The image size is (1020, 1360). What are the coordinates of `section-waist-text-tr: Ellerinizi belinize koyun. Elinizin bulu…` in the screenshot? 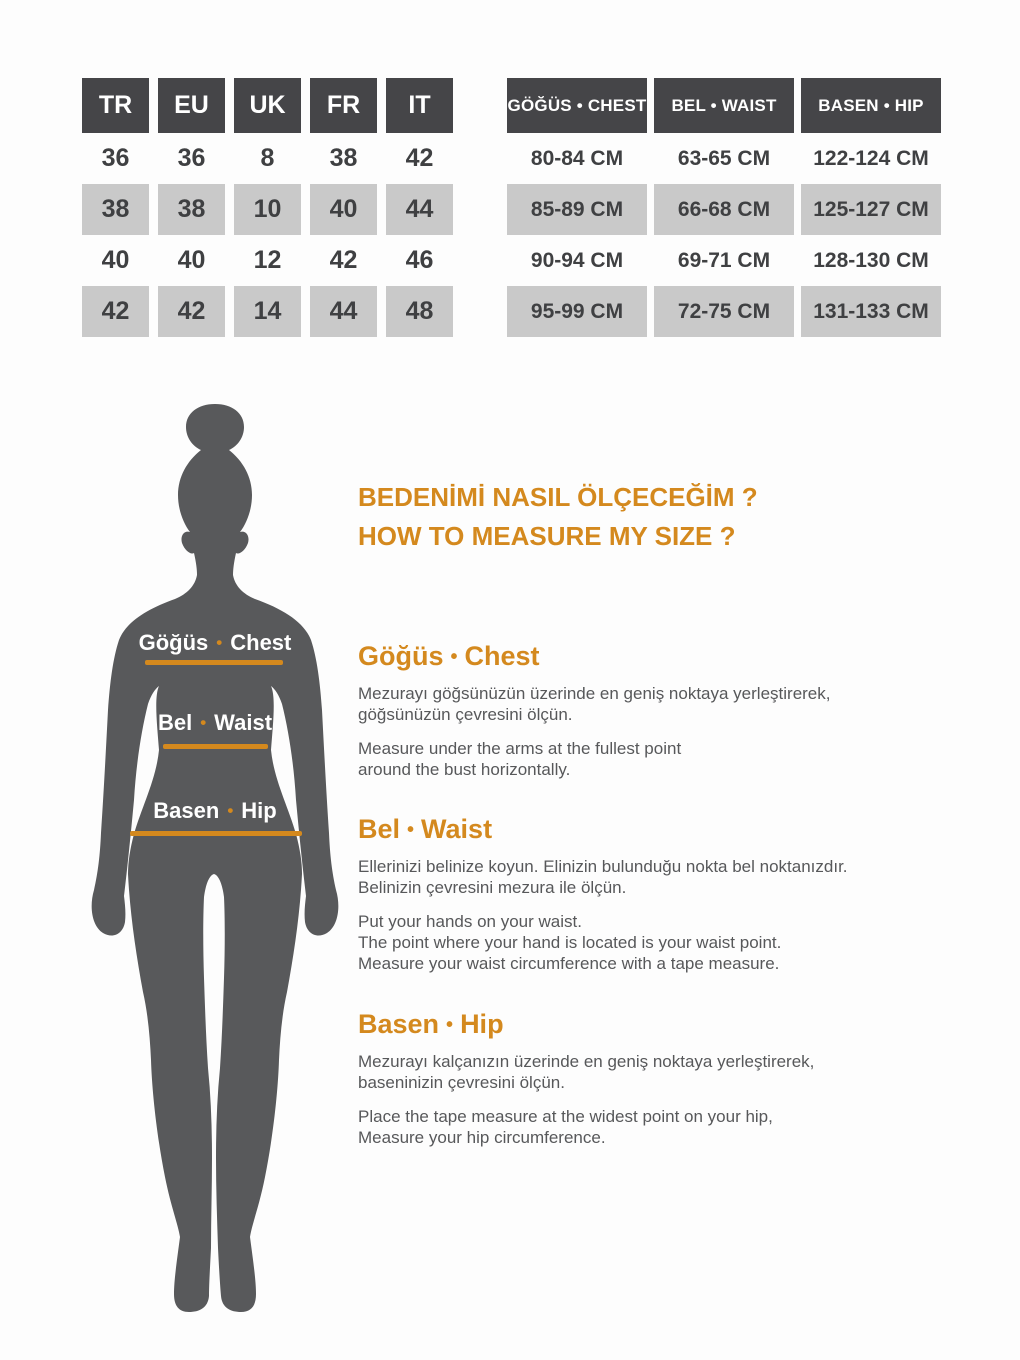 It's located at (603, 877).